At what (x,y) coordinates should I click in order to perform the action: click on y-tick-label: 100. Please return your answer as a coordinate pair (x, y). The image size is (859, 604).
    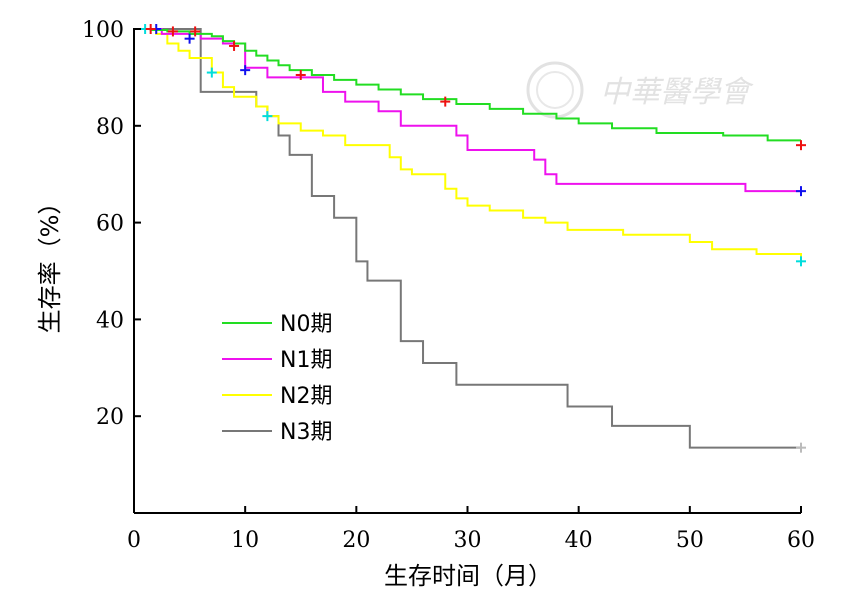
    Looking at the image, I should click on (103, 30).